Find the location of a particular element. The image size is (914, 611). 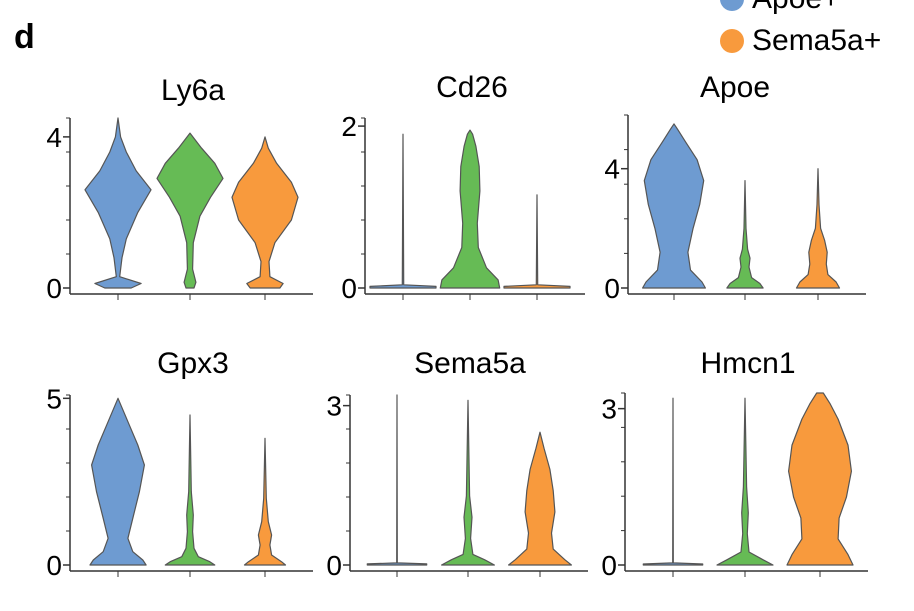

y-tick-label: 2 is located at coordinates (349, 126).